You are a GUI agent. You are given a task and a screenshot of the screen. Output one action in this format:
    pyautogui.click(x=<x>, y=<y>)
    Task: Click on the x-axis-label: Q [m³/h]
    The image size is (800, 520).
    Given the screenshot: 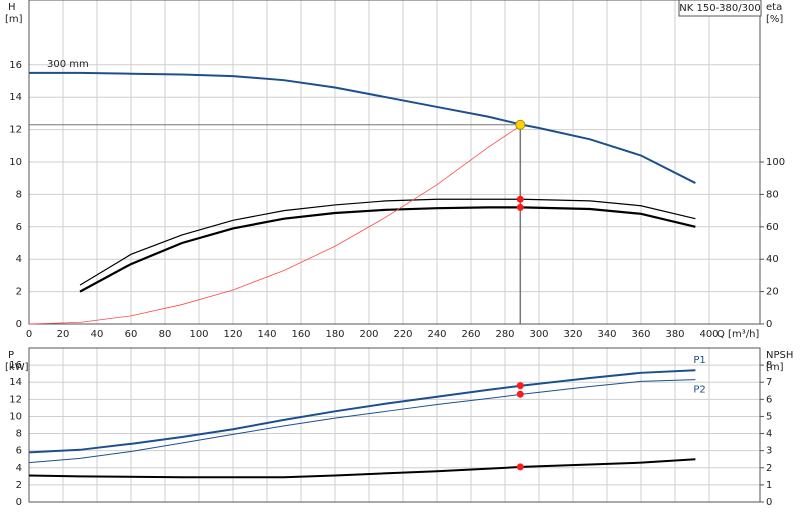 What is the action you would take?
    pyautogui.click(x=738, y=334)
    